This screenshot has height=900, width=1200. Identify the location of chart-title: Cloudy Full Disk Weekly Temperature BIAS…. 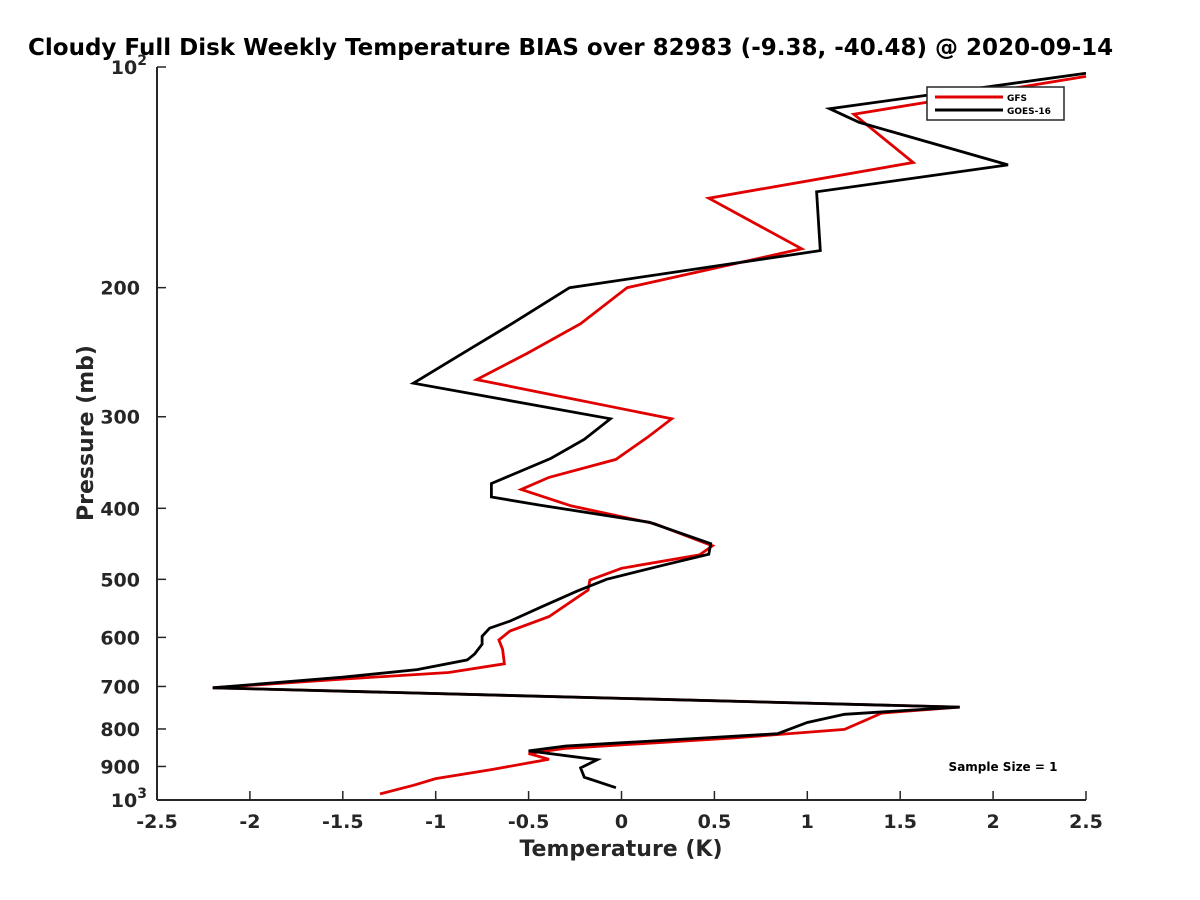
(570, 48).